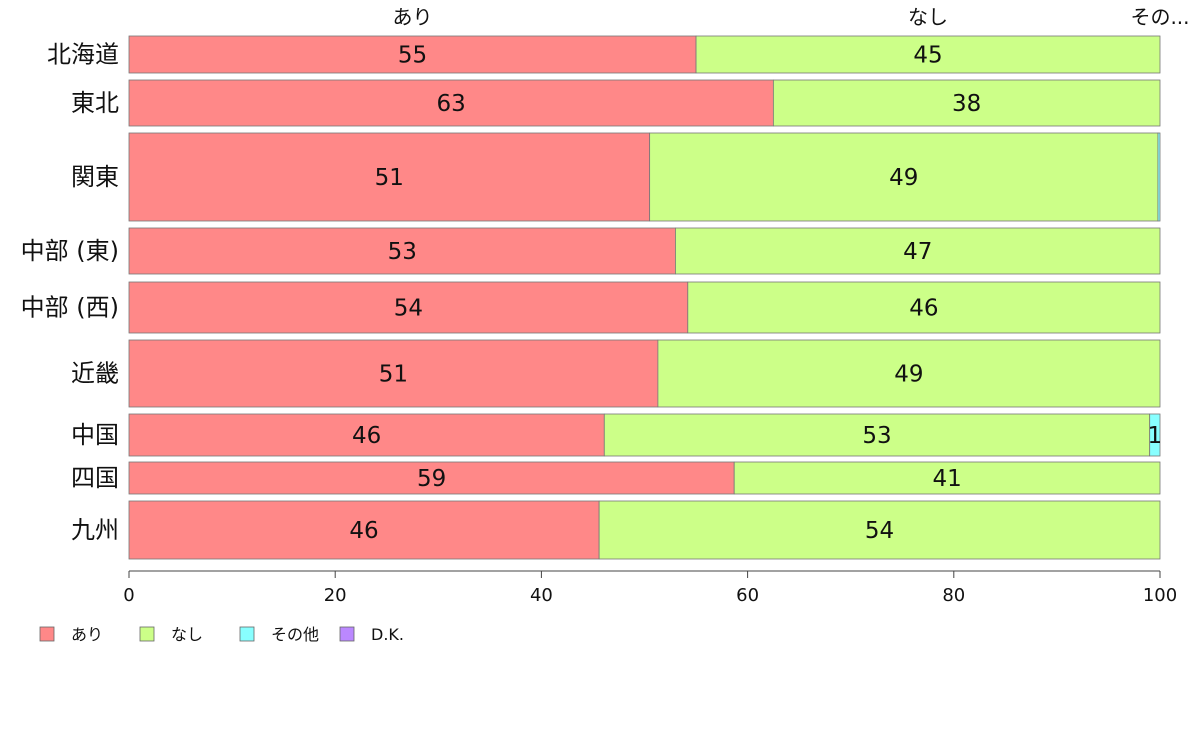 This screenshot has height=736, width=1188. What do you see at coordinates (95, 478) in the screenshot?
I see `category-label: 四国` at bounding box center [95, 478].